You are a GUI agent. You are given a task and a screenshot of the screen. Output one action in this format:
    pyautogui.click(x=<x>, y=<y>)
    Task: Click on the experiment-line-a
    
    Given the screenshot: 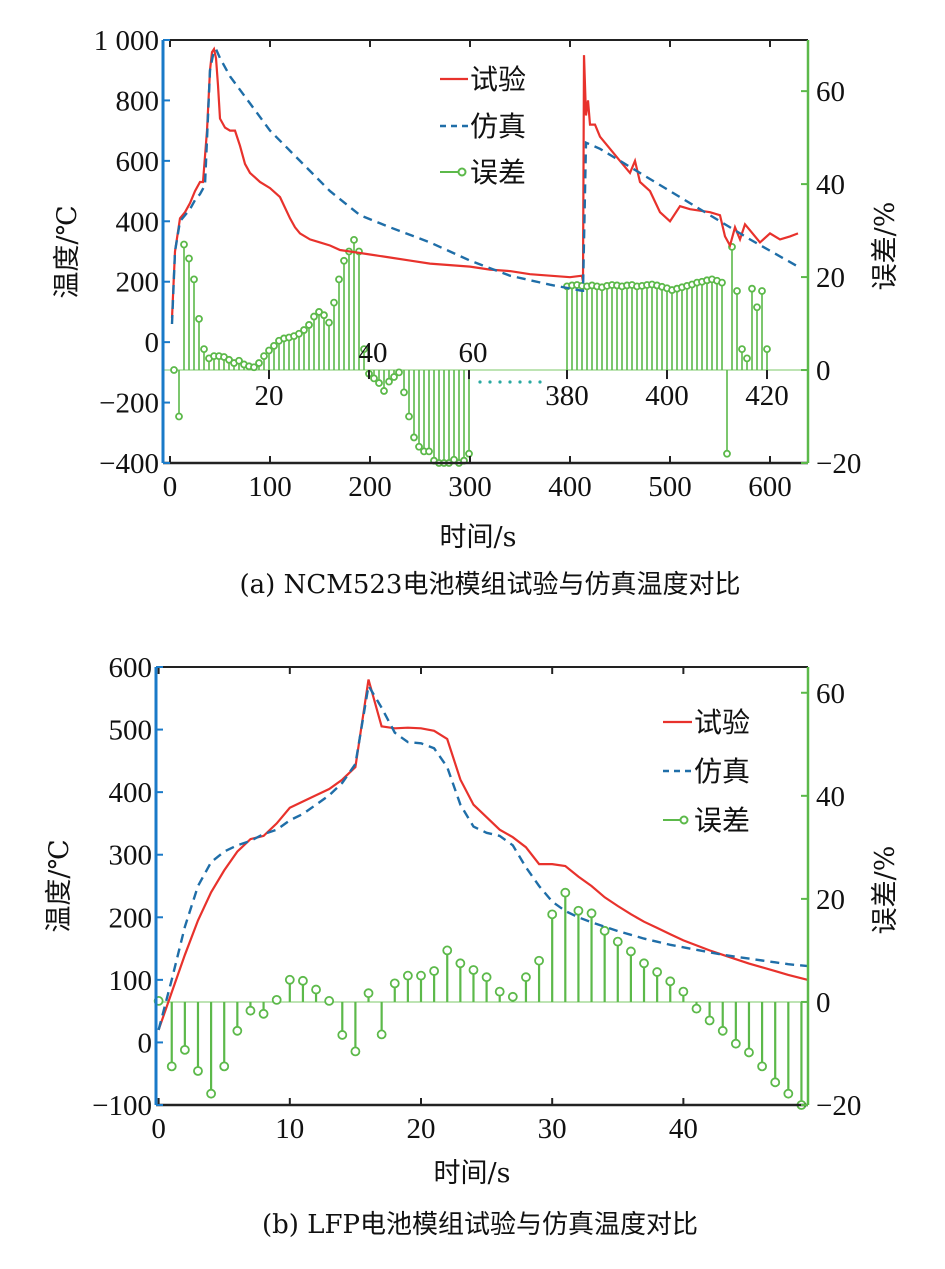 What is the action you would take?
    pyautogui.click(x=484, y=182)
    